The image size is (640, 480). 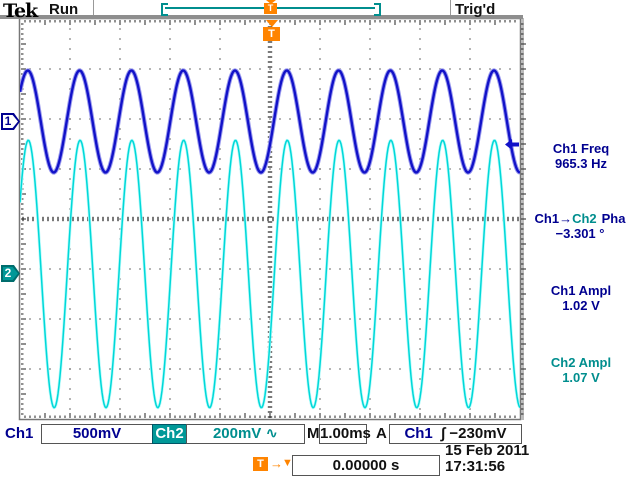 I want to click on trigger-level-arrow-icon, so click(x=512, y=144).